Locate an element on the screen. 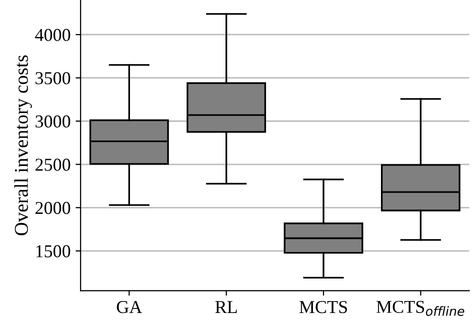  y-tick-label: 2000 is located at coordinates (53, 208).